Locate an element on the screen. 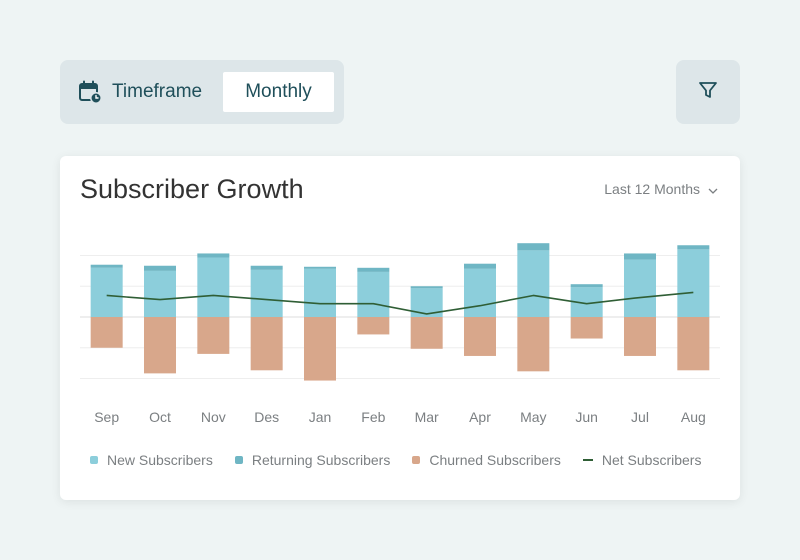 Image resolution: width=800 pixels, height=560 pixels. legend-item-returning: Returning Subscribers is located at coordinates (312, 460).